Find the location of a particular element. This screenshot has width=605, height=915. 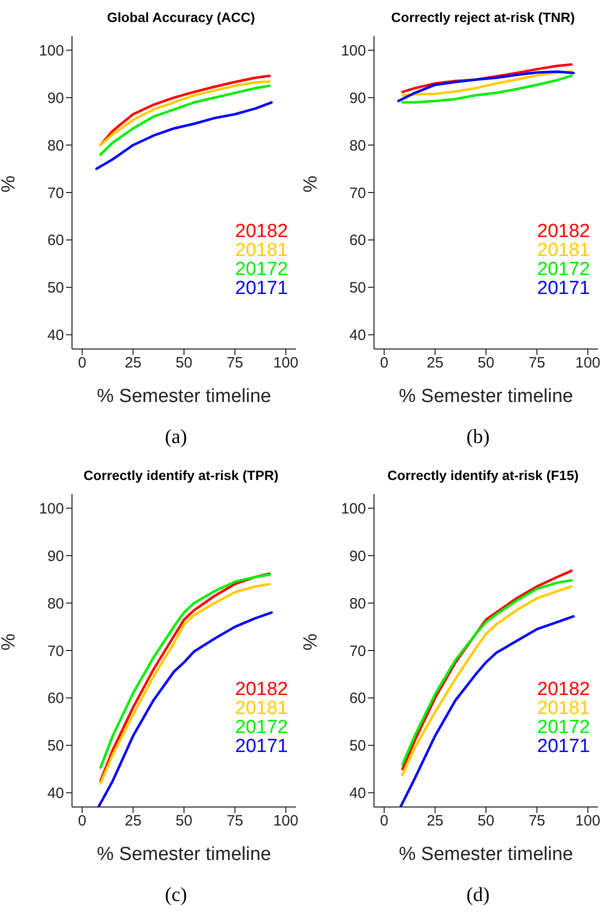

text: (c) is located at coordinates (176, 895).